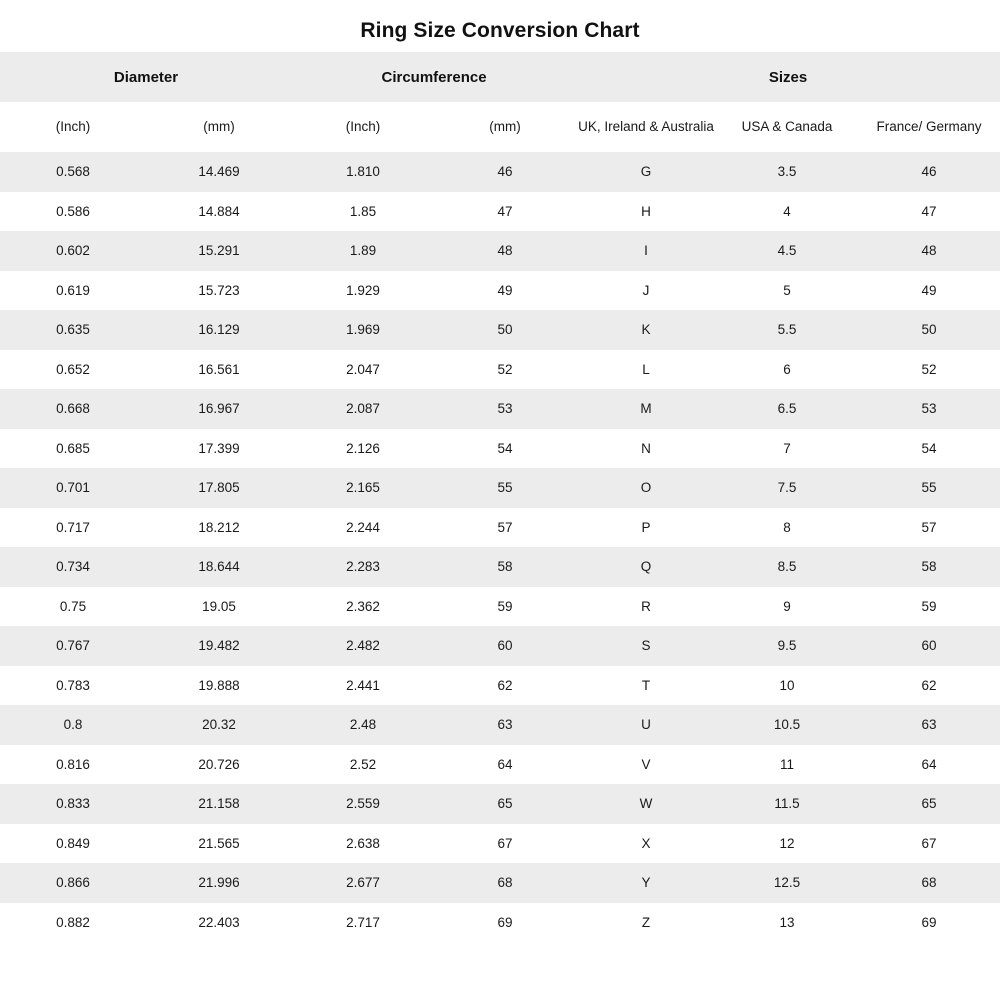 The width and height of the screenshot is (1000, 1000). What do you see at coordinates (787, 211) in the screenshot?
I see `cell-r1-c5: 4` at bounding box center [787, 211].